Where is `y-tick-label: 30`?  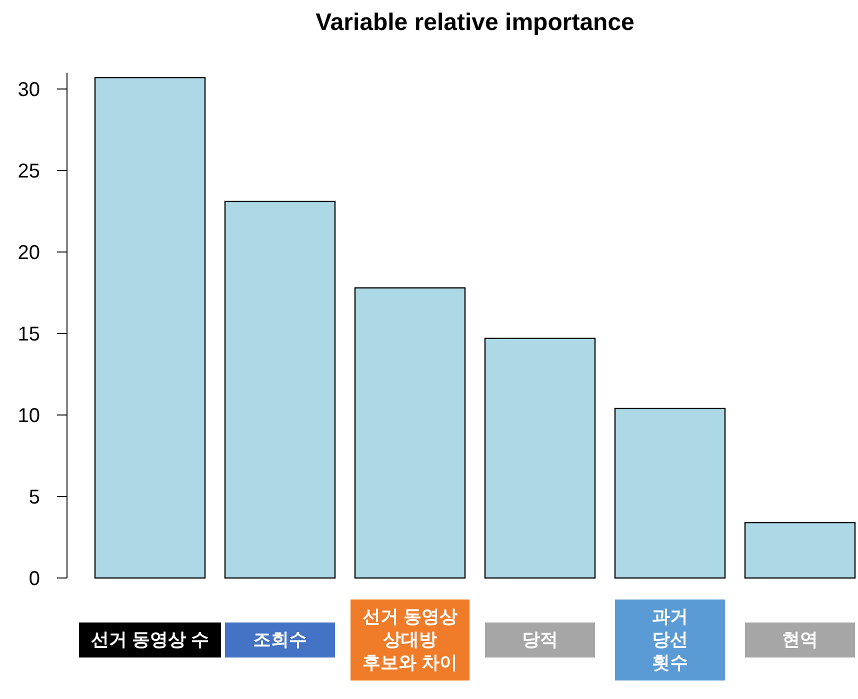
y-tick-label: 30 is located at coordinates (29, 90).